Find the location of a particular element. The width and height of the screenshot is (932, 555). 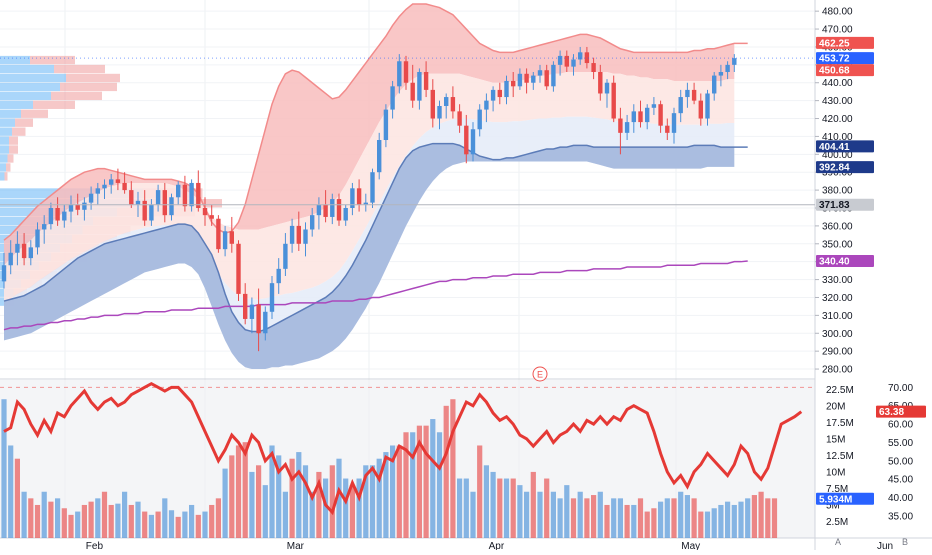

volume-axis: 2.5M 5M 7.5M 10M 12.5M 15M 17.5M 20M 22.5M is located at coordinates (840, 456).